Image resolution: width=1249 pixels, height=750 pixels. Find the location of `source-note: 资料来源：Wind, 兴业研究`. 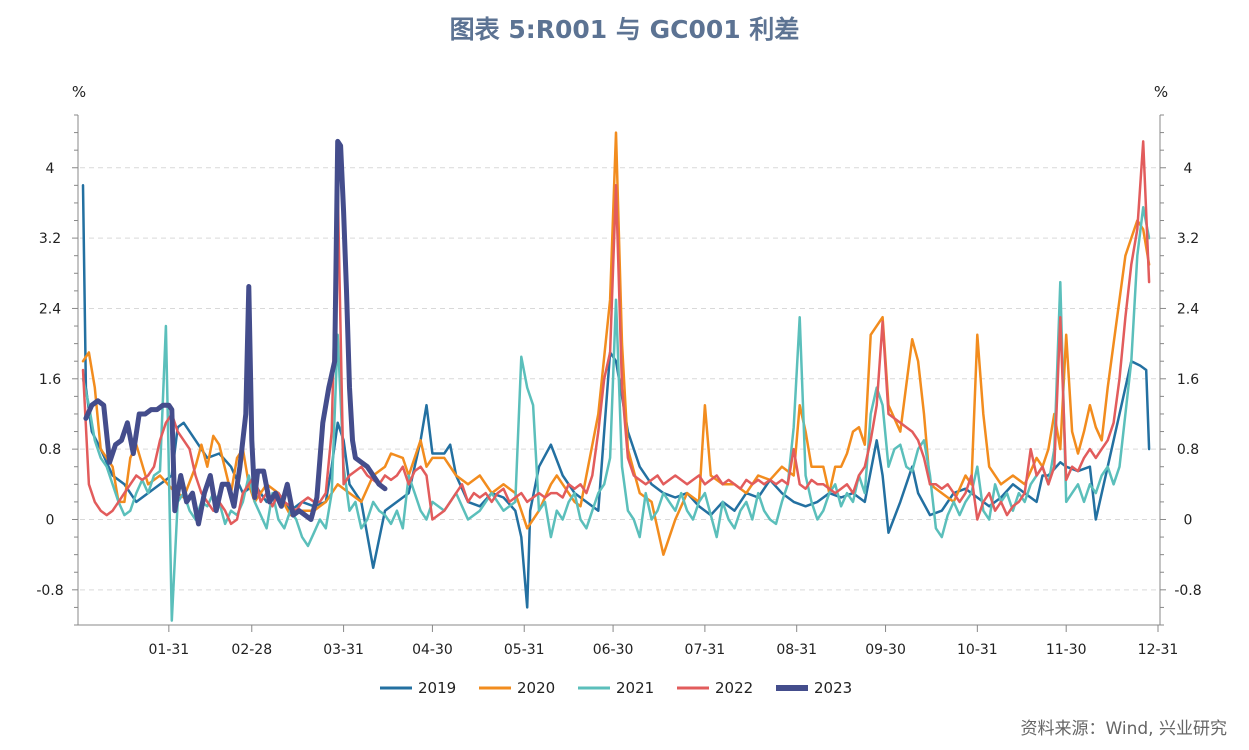

source-note: 资料来源：Wind, 兴业研究 is located at coordinates (1123, 729).